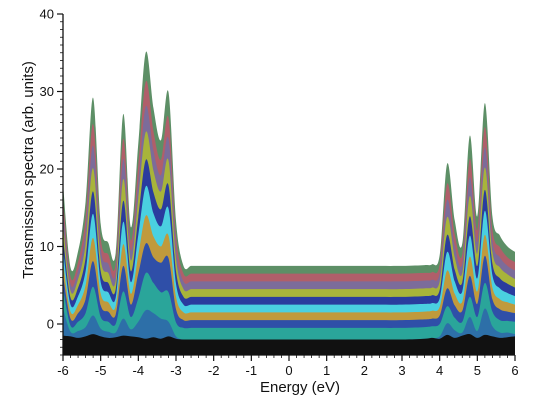 The image size is (536, 401). I want to click on y-axis-title: Transmission spectra (arb. units), so click(28, 170).